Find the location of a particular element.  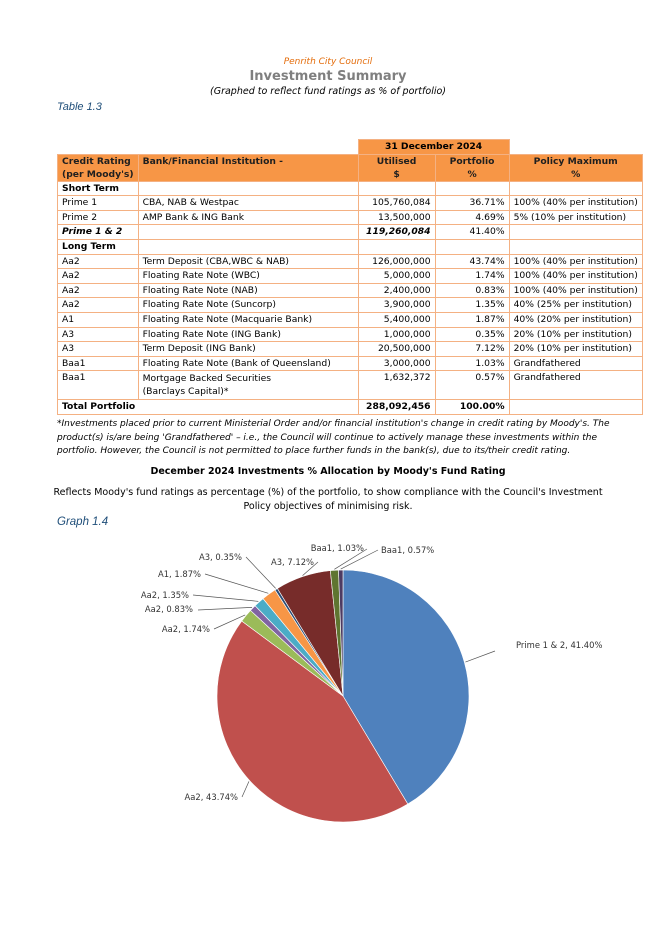

slice-label-4: Aa2, 1.35% is located at coordinates (165, 595).